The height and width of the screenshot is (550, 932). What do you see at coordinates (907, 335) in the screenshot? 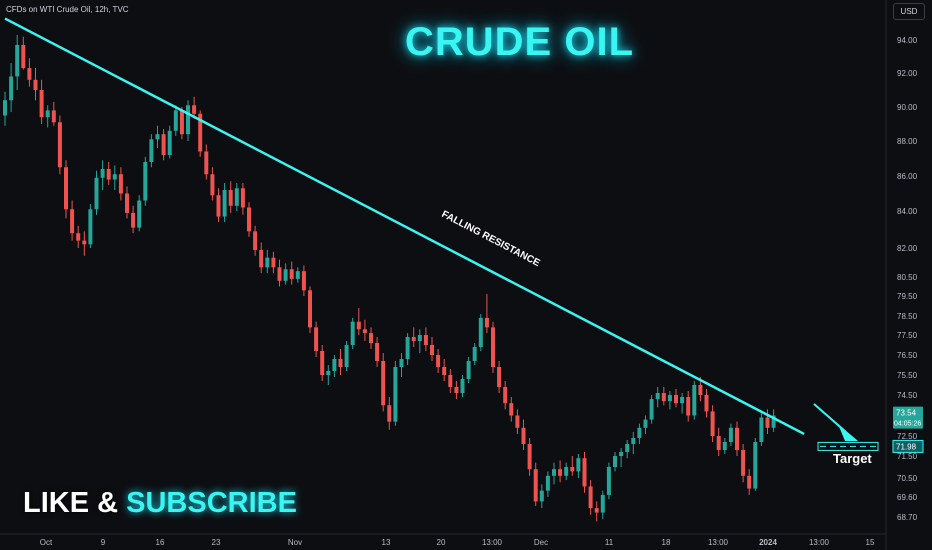
I see `price-tick-label: 77.50` at bounding box center [907, 335].